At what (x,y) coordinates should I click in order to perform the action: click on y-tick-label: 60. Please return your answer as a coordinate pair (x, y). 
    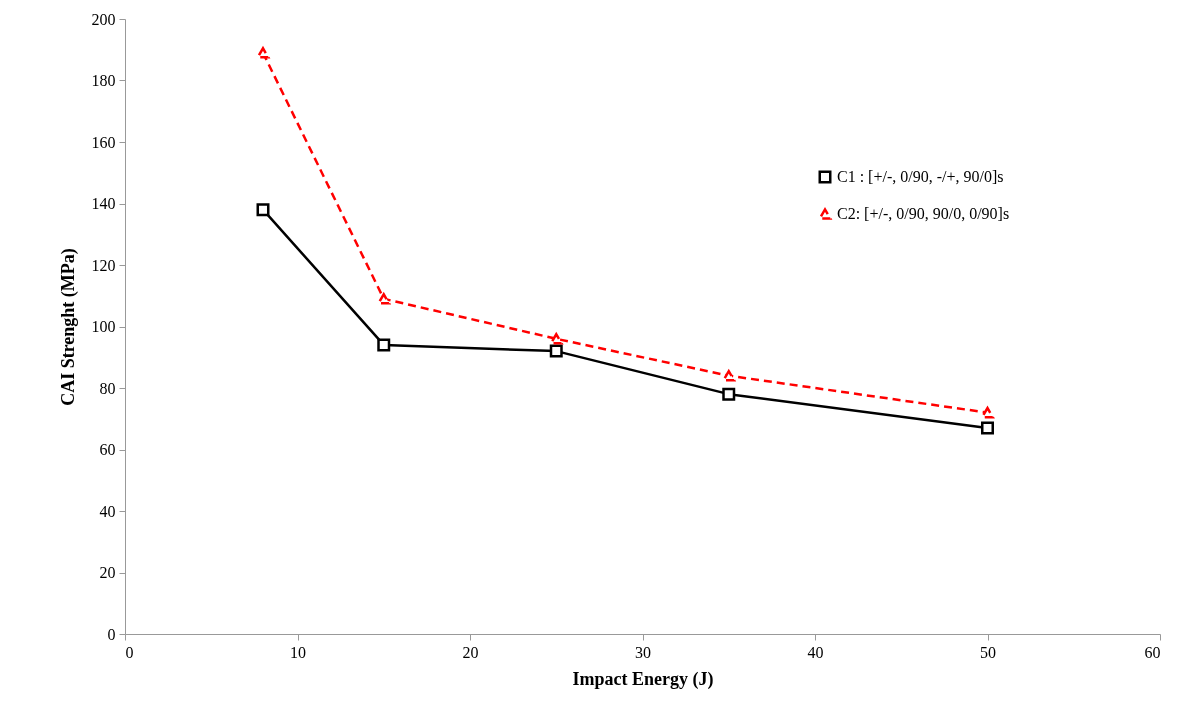
    Looking at the image, I should click on (107, 449).